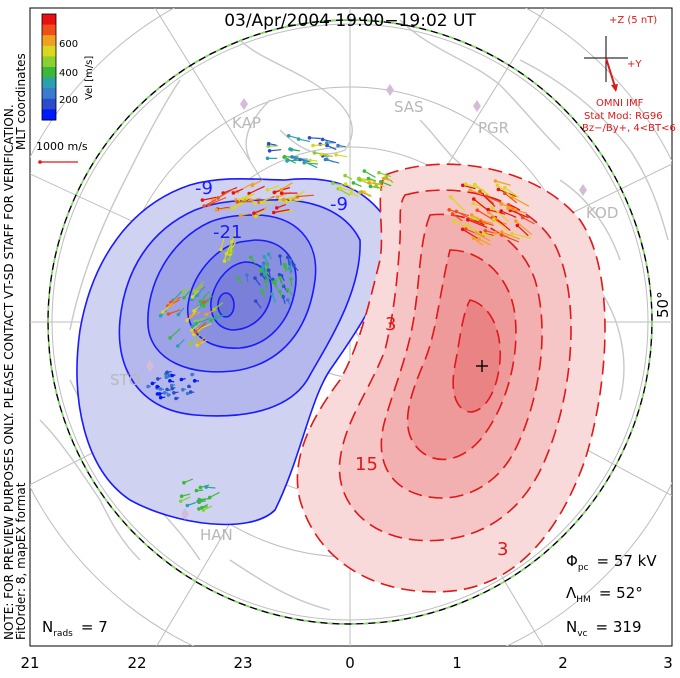 The height and width of the screenshot is (678, 680). I want to click on station-label-sto: STO, so click(125, 380).